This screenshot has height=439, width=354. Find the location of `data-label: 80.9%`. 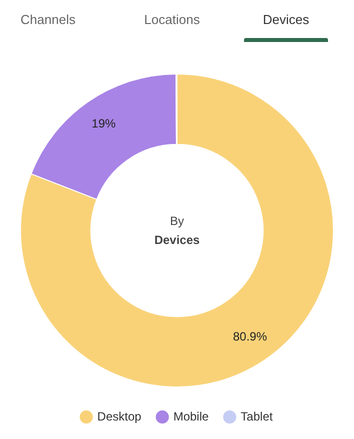

data-label: 80.9% is located at coordinates (250, 337).